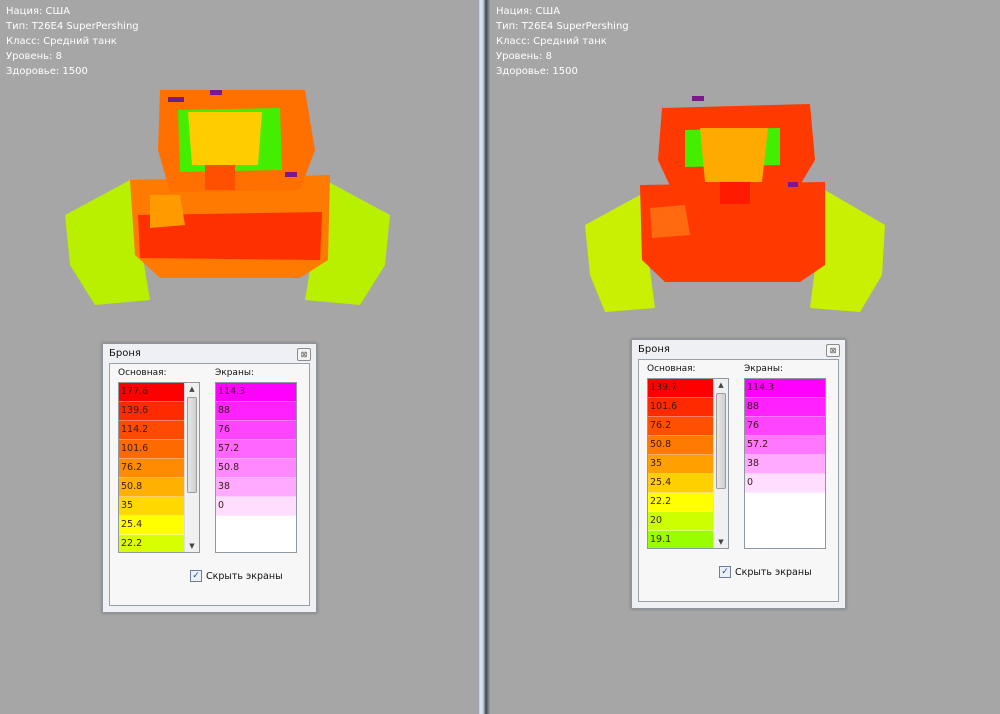 This screenshot has height=714, width=1000. I want to click on armor-value-item: 20, so click(680, 521).